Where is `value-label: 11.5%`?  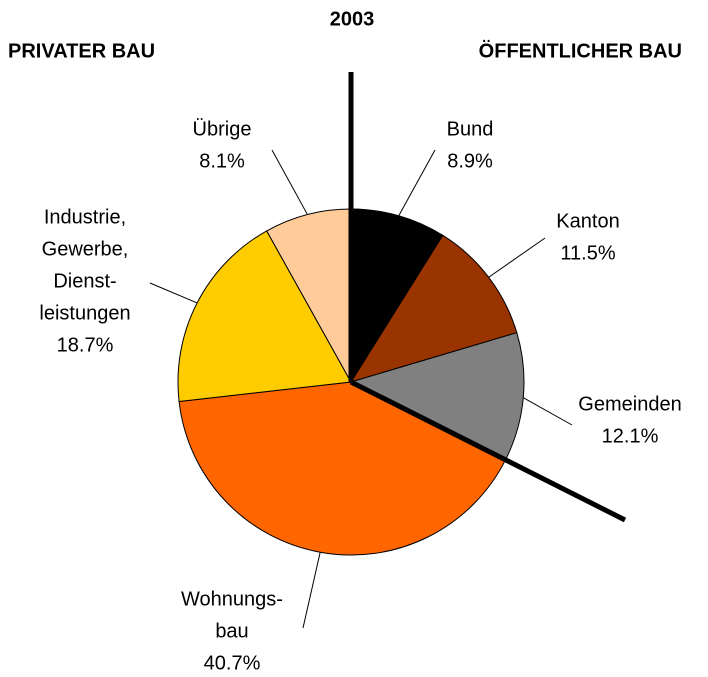 value-label: 11.5% is located at coordinates (587, 253).